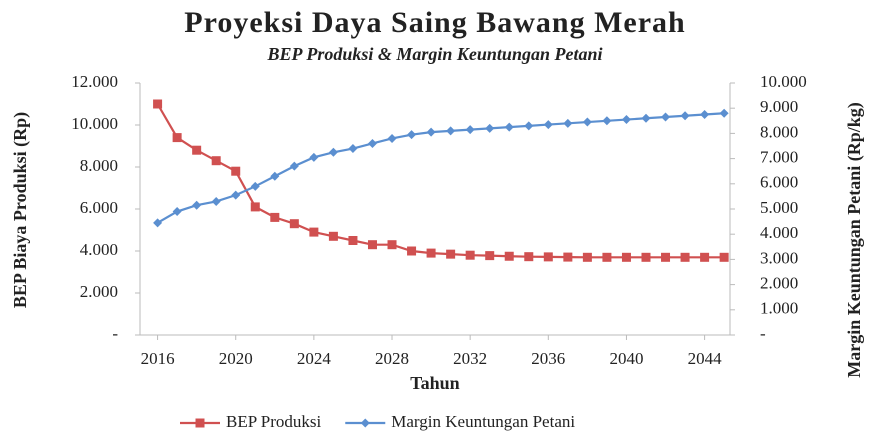 Image resolution: width=870 pixels, height=436 pixels. Describe the element at coordinates (99, 207) in the screenshot. I see `y-tick-label: 6.000` at that location.